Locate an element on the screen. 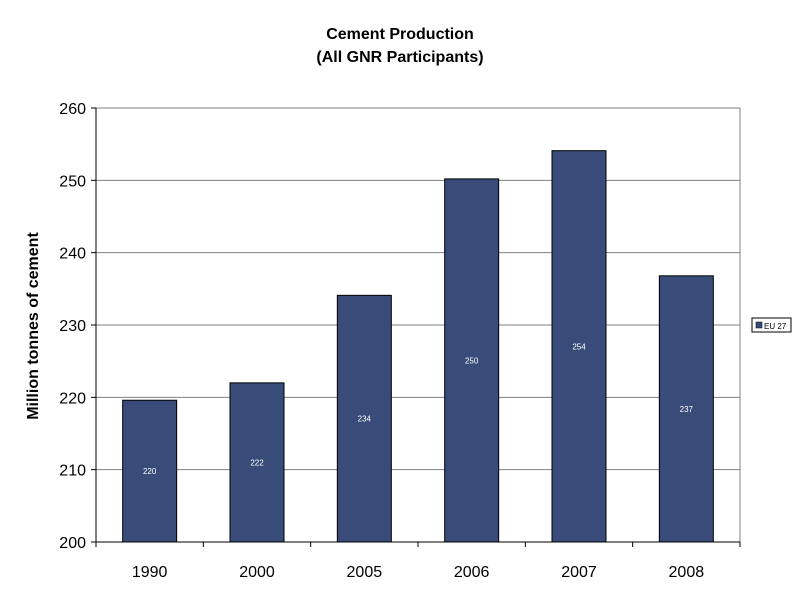  y-tick-label: 200 is located at coordinates (72, 543).